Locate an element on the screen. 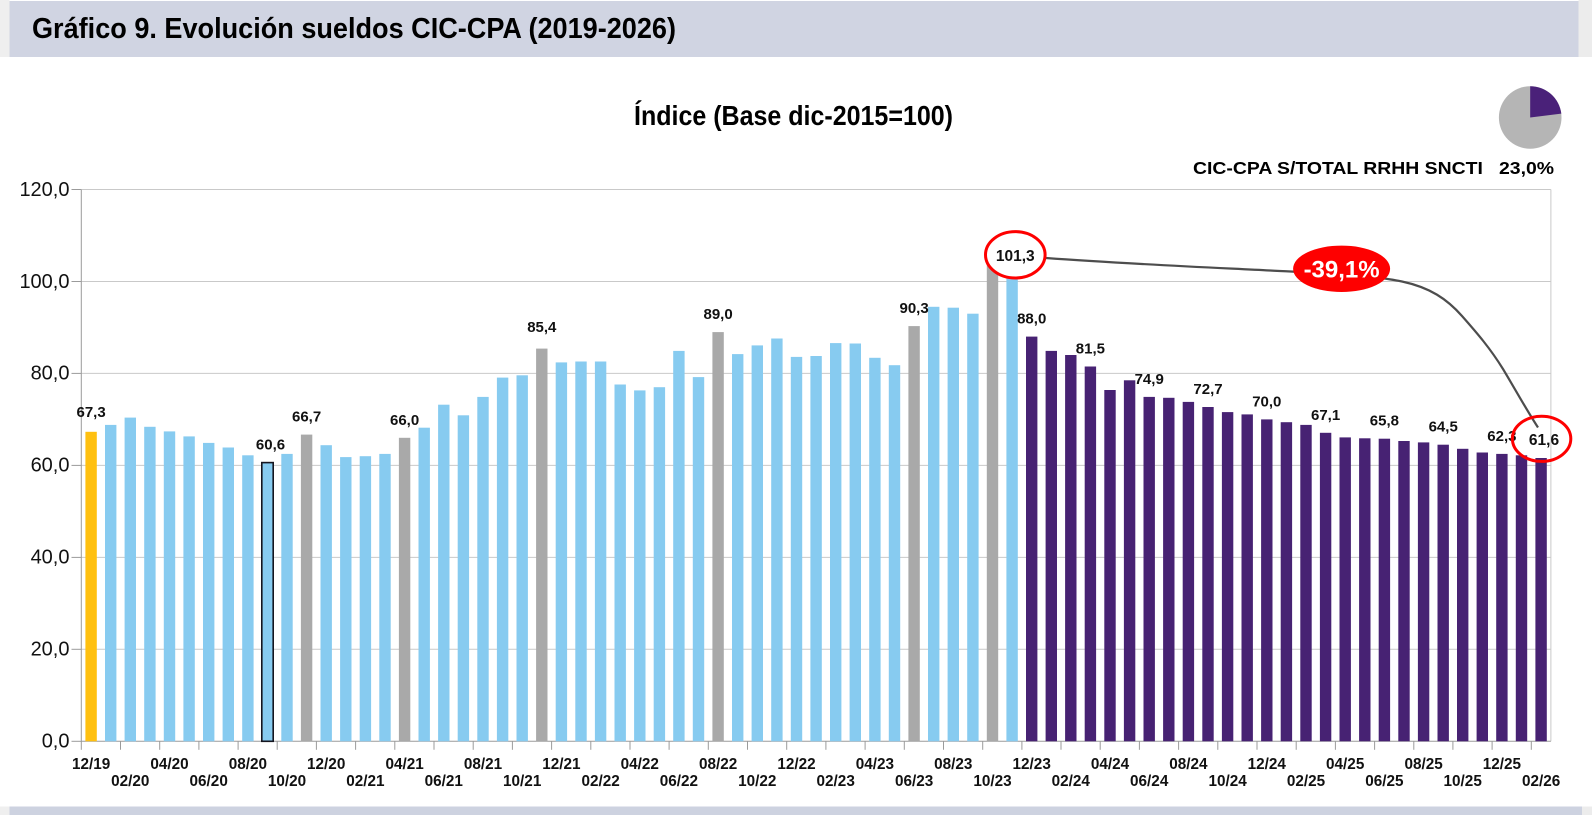  svg-text: 67,1 is located at coordinates (1325, 415).